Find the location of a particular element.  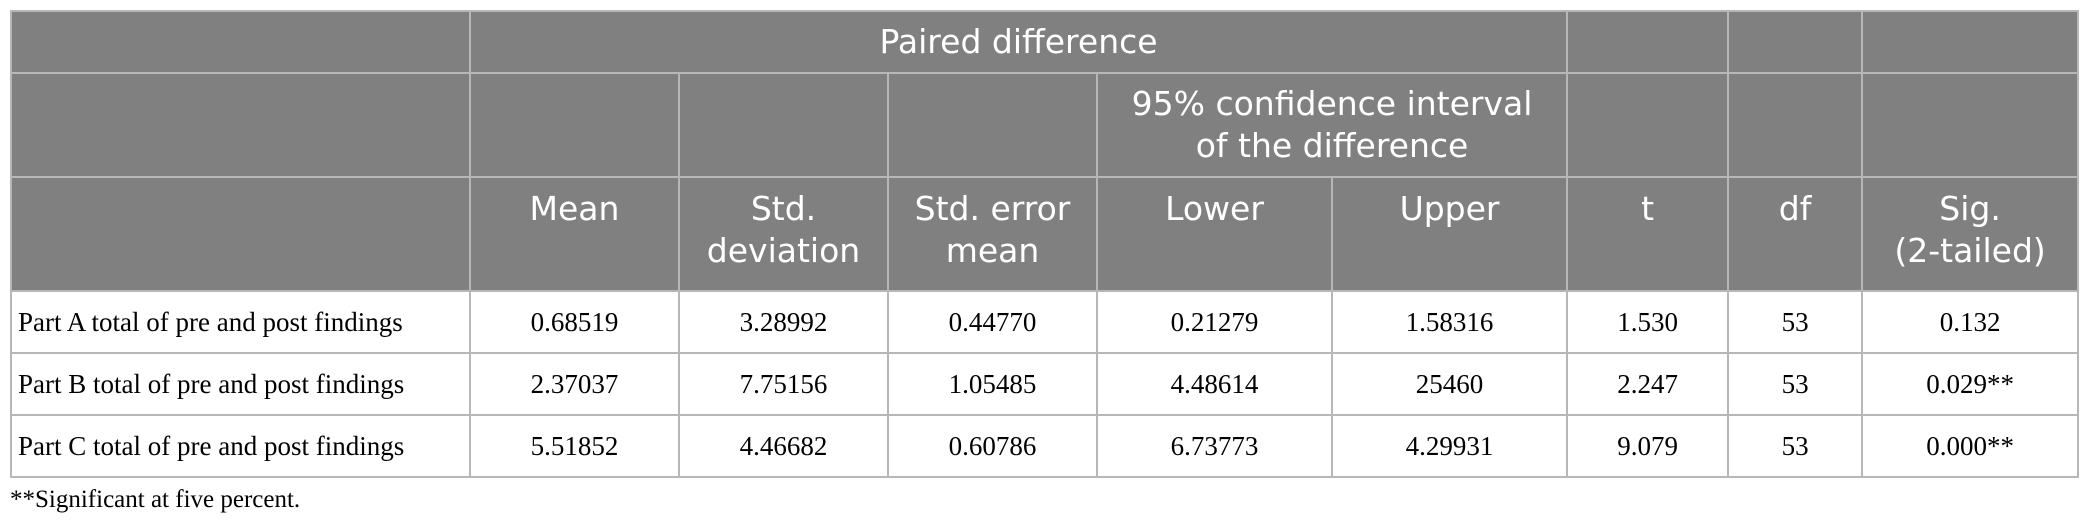

cell-lower: 0.21279 is located at coordinates (1214, 322).